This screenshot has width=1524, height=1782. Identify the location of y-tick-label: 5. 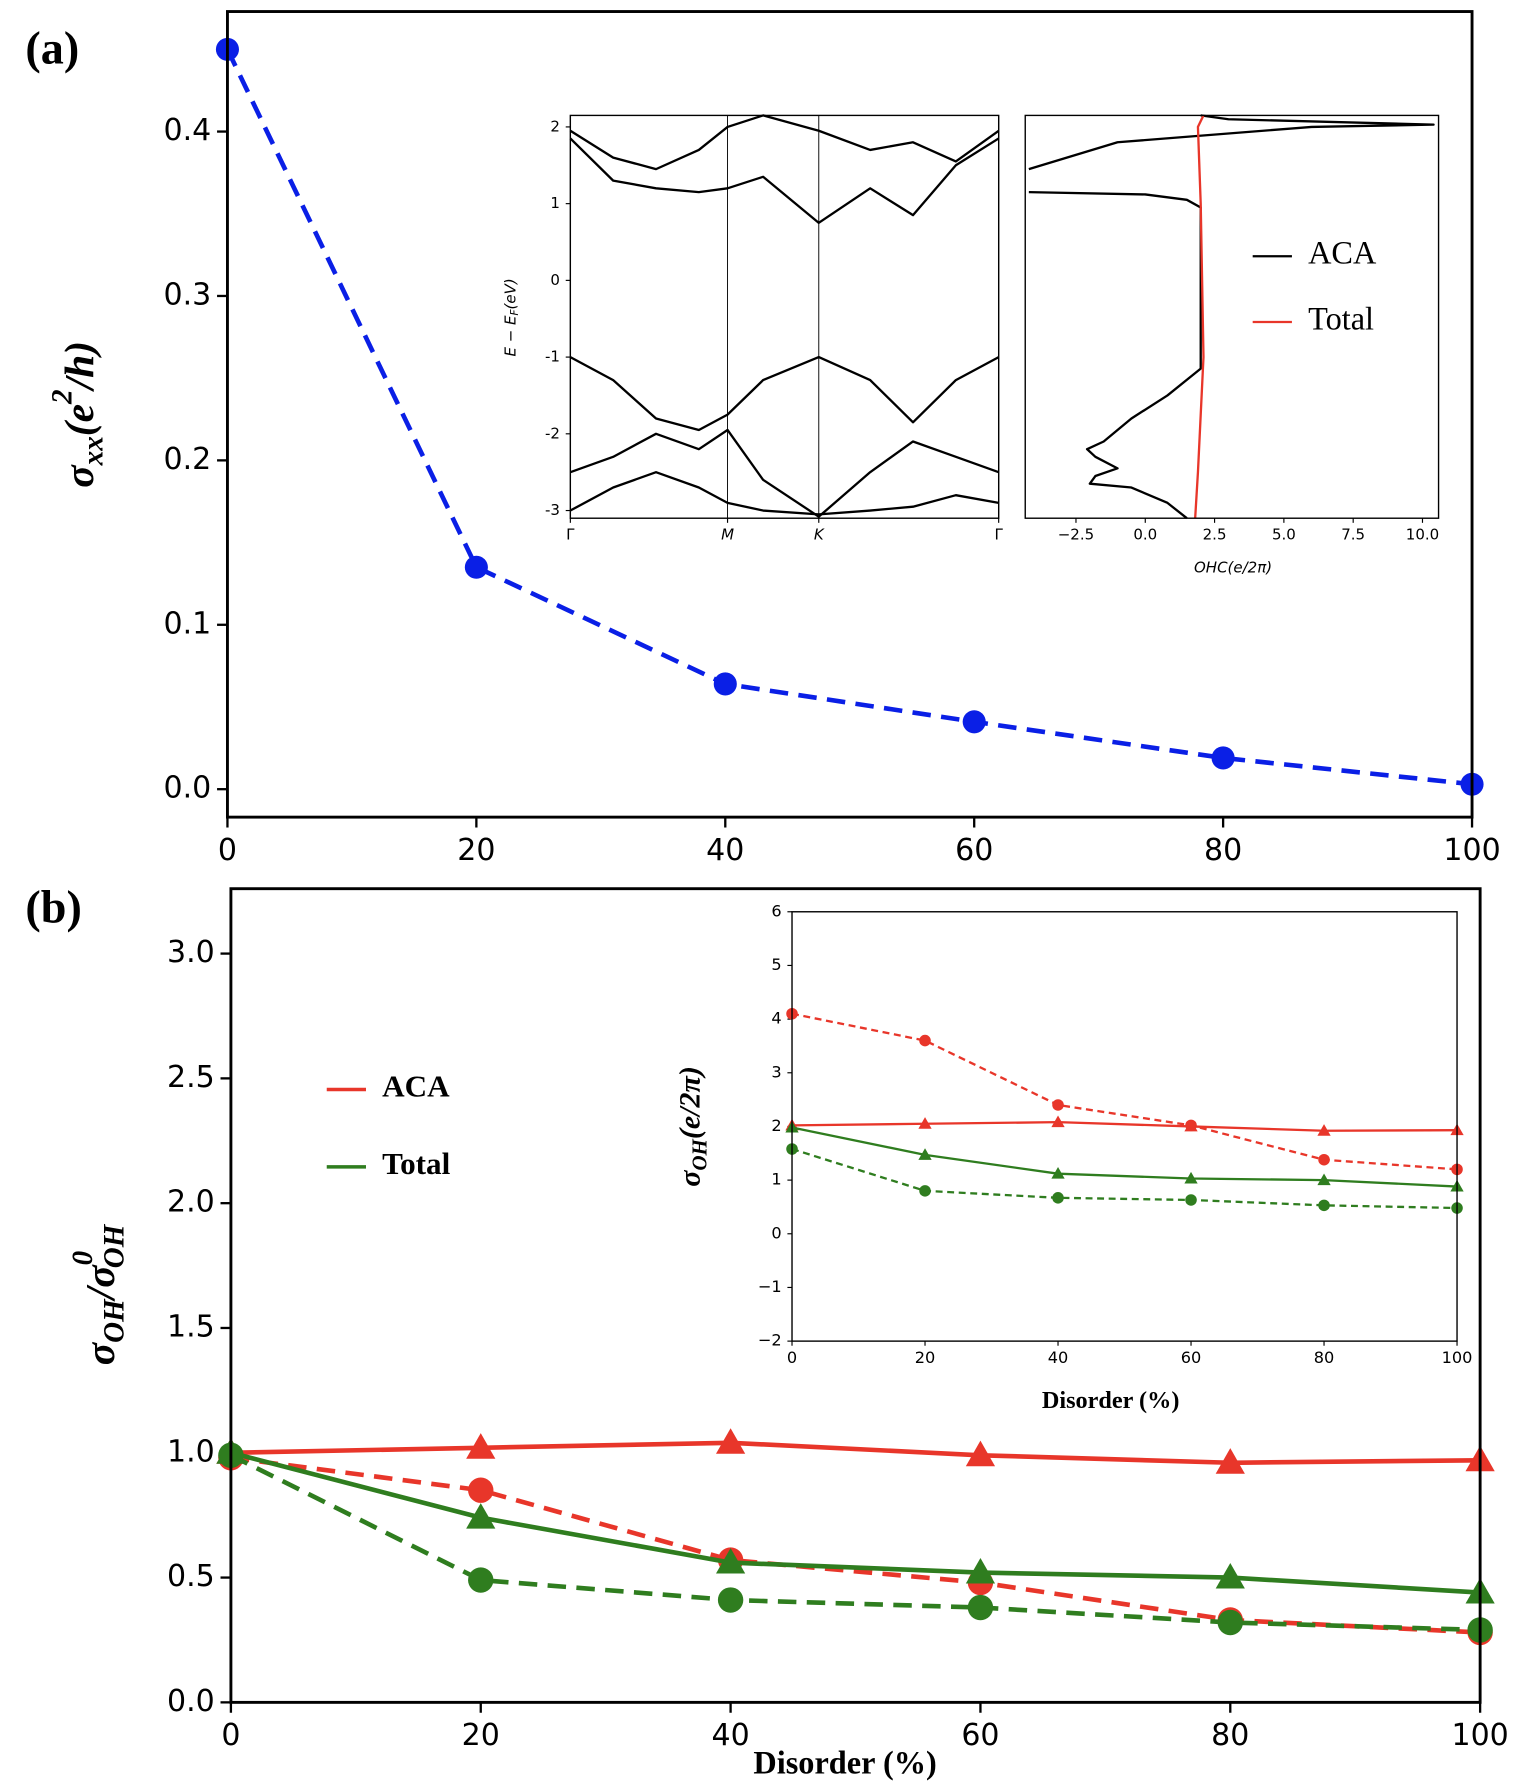
(776, 964).